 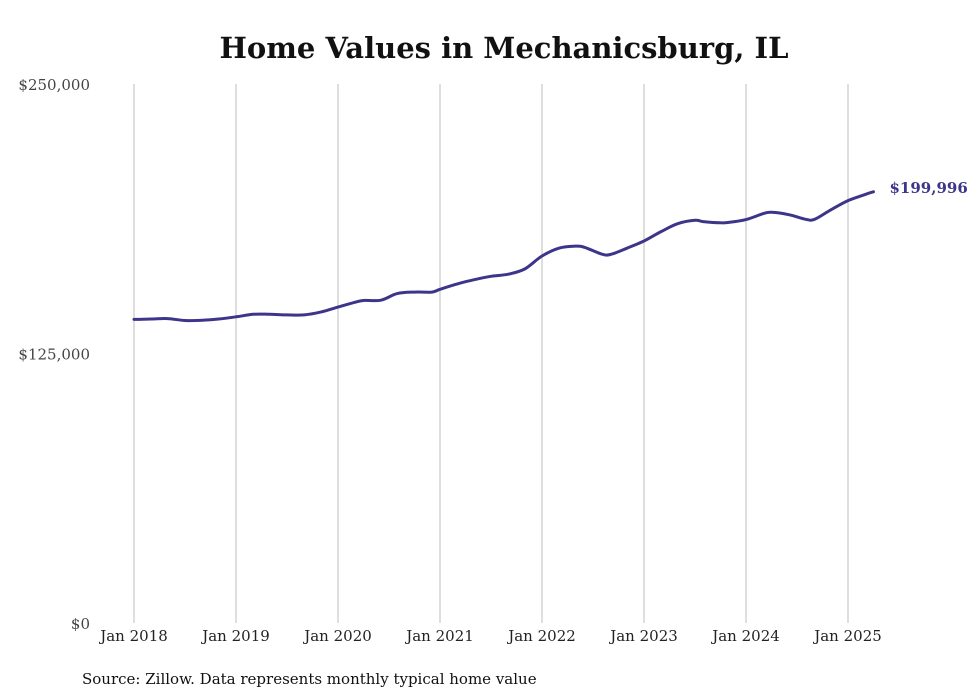 What do you see at coordinates (80, 624) in the screenshot?
I see `y-tick-label: $0` at bounding box center [80, 624].